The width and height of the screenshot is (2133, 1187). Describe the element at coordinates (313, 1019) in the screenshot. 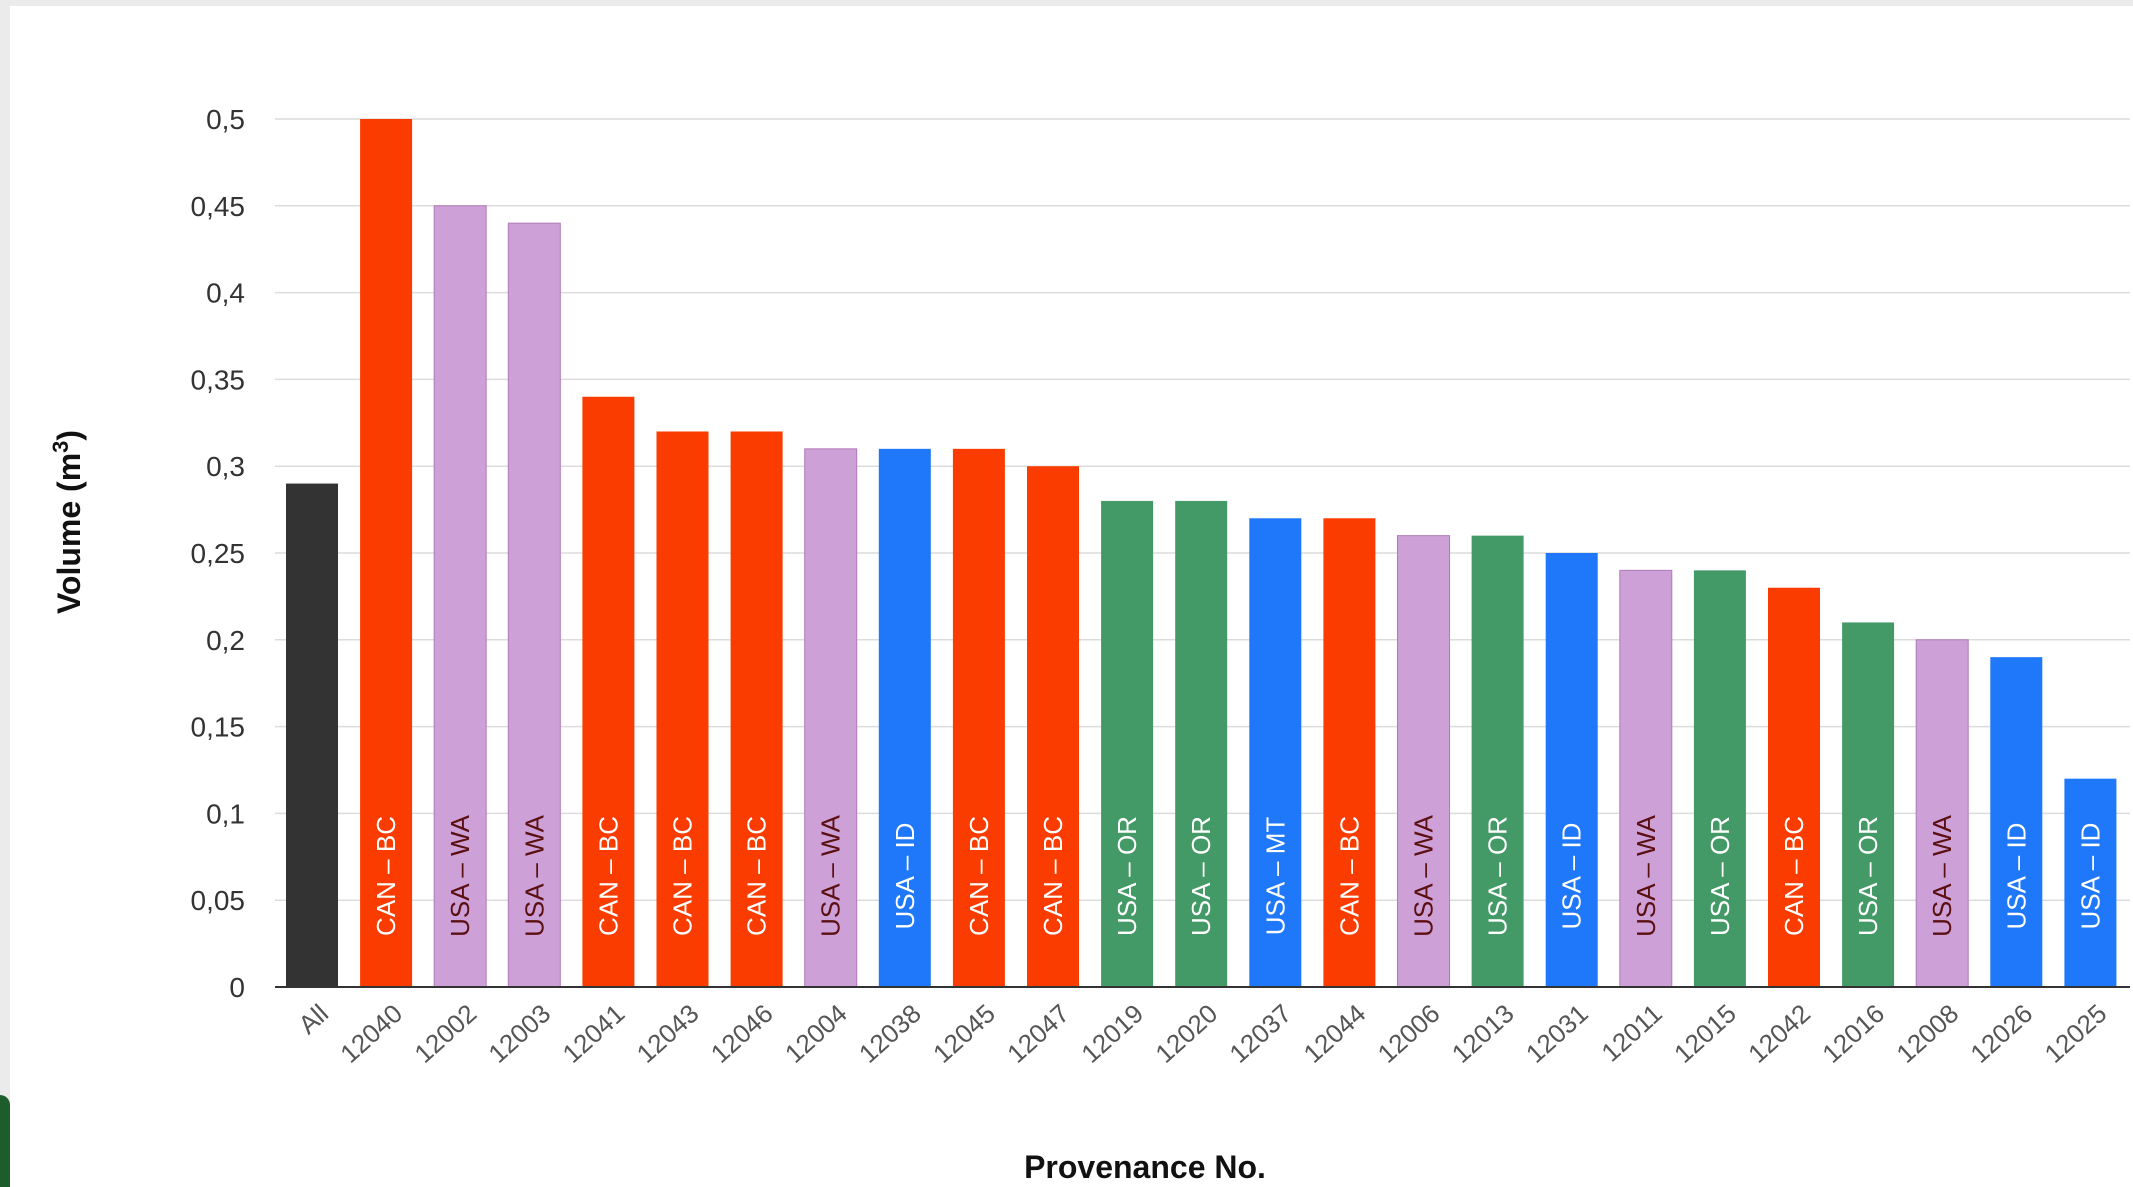

I see `x-tick-label: All` at that location.